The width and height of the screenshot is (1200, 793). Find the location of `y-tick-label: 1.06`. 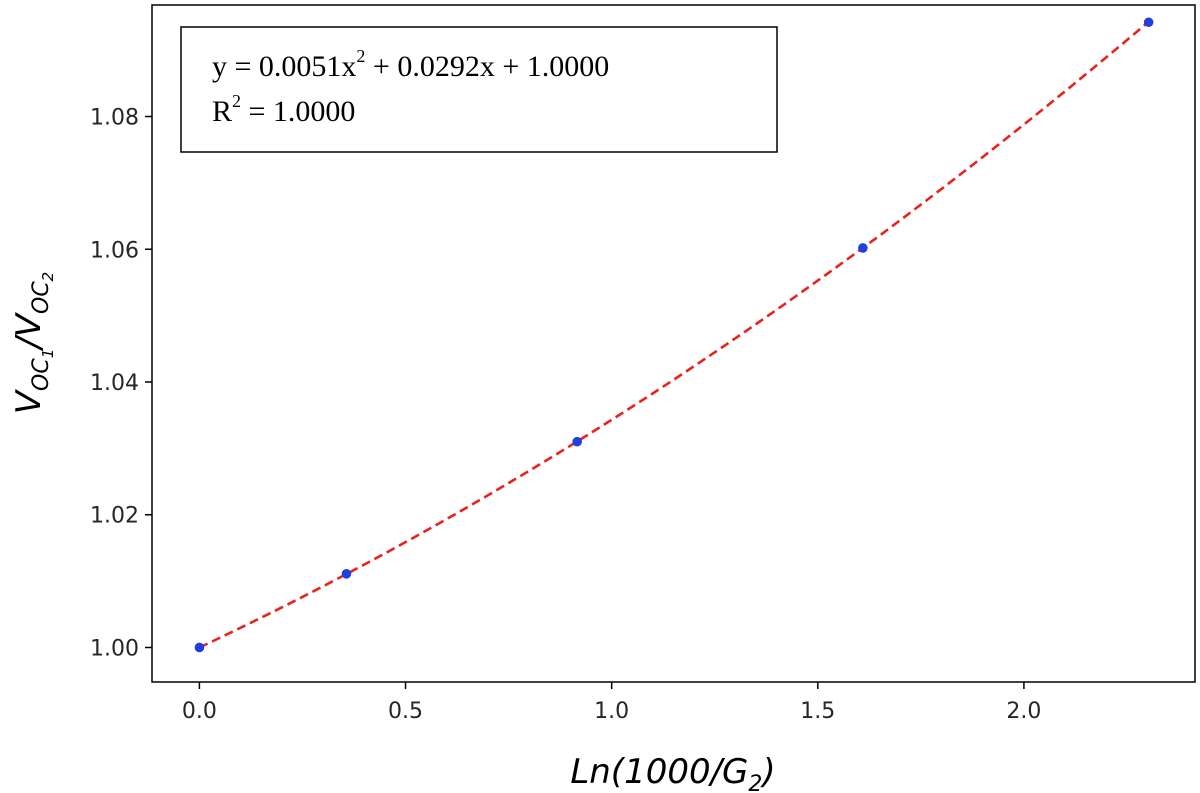

y-tick-label: 1.06 is located at coordinates (114, 250).